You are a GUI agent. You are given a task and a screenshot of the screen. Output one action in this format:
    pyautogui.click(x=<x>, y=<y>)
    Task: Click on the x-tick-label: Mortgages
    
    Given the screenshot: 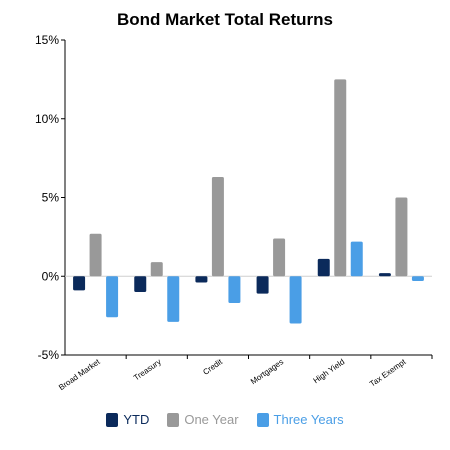 What is the action you would take?
    pyautogui.click(x=267, y=371)
    